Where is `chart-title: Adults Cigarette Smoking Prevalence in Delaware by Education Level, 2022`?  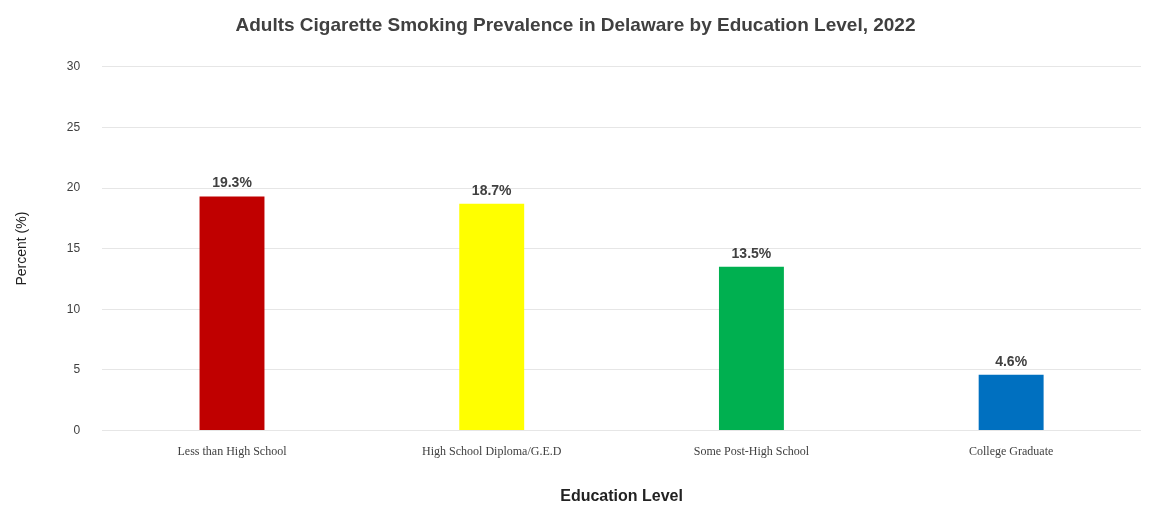
chart-title: Adults Cigarette Smoking Prevalence in Delaware by Education Level, 2022 is located at coordinates (575, 24).